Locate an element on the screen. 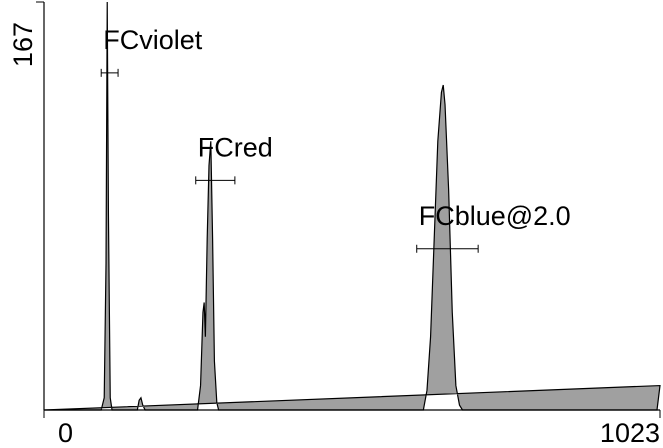  y-tick-label: 167 is located at coordinates (23, 44).